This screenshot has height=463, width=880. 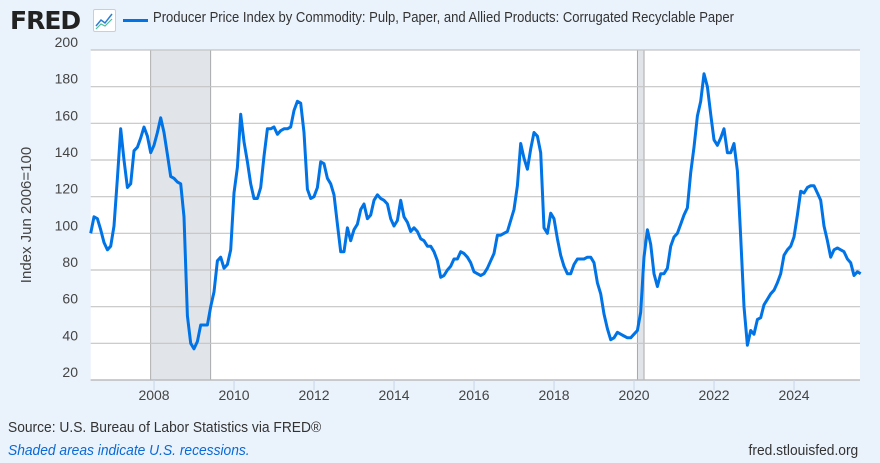 What do you see at coordinates (67, 115) in the screenshot?
I see `y-tick-label: 160` at bounding box center [67, 115].